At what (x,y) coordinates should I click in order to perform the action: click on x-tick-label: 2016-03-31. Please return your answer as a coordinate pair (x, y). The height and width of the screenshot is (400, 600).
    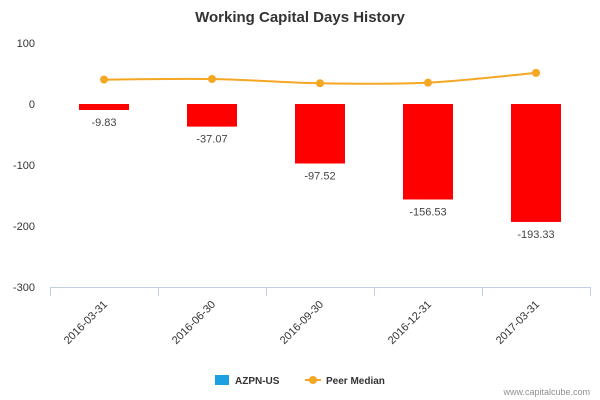
    Looking at the image, I should click on (86, 323).